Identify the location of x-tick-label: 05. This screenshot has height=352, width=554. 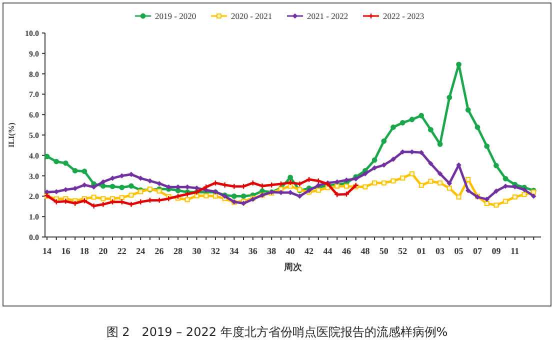
(459, 251).